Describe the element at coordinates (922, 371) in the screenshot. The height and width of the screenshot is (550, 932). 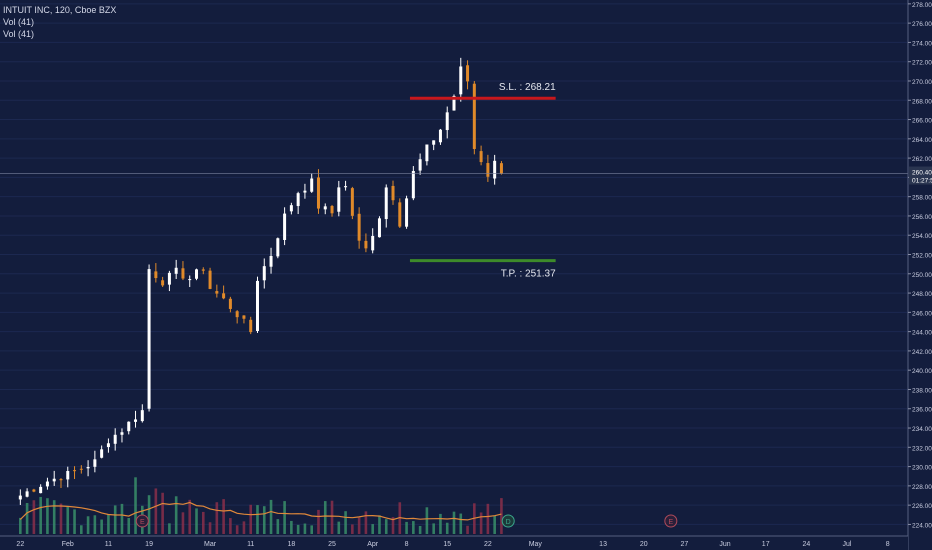
I see `price-tick-label: 240.00` at that location.